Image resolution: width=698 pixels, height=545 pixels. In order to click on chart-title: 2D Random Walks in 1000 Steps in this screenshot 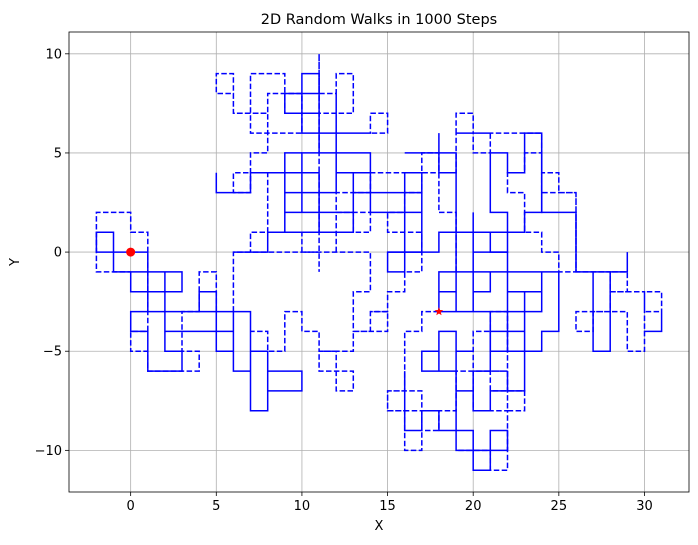, I will do `click(379, 20)`.